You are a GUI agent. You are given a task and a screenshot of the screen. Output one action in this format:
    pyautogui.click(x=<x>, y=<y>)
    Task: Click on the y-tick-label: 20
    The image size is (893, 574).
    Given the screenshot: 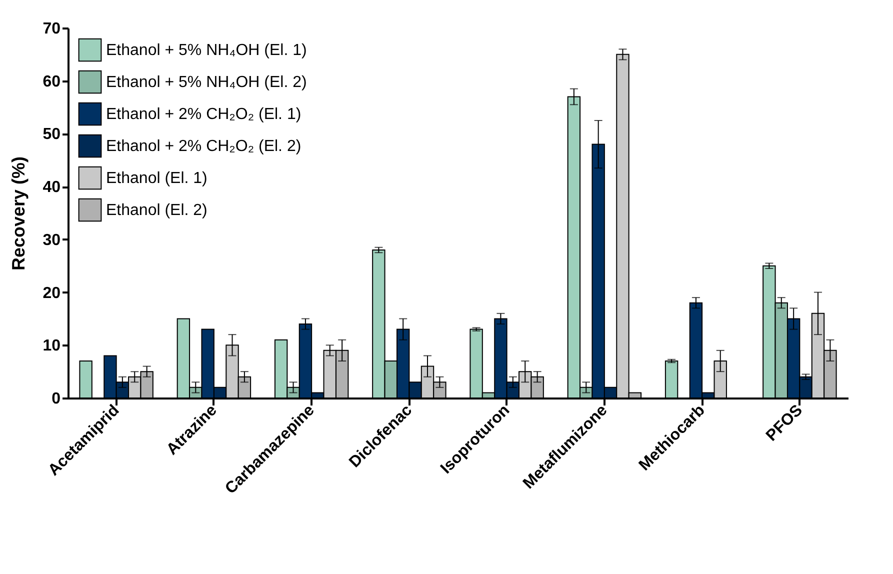 What is the action you would take?
    pyautogui.click(x=51, y=293)
    